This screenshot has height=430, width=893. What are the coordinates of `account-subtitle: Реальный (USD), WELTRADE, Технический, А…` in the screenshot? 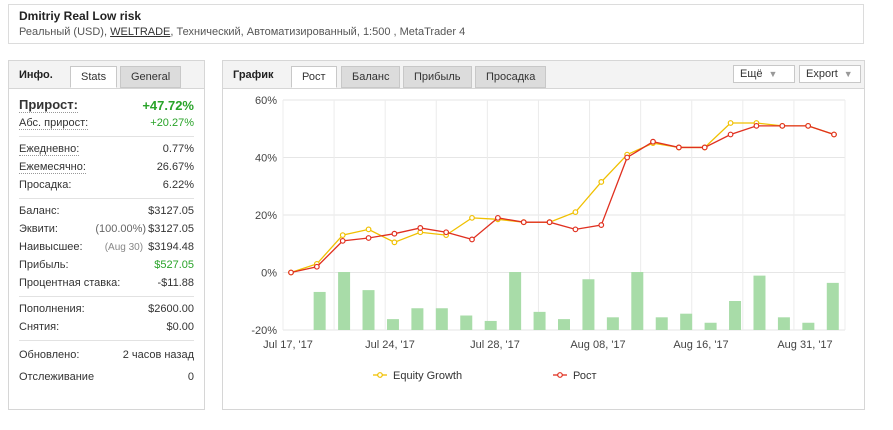 It's located at (436, 32).